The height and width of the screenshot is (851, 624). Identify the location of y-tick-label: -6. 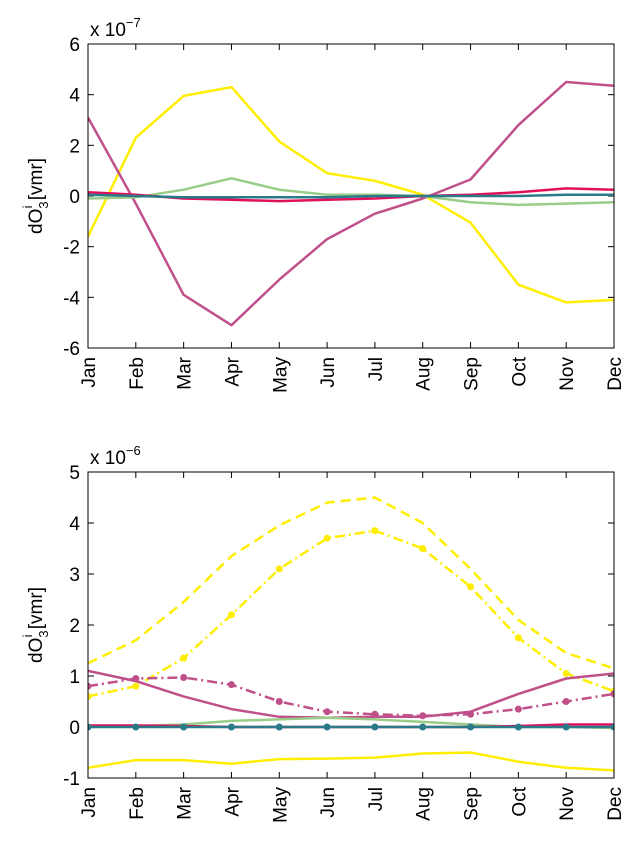
(71, 349).